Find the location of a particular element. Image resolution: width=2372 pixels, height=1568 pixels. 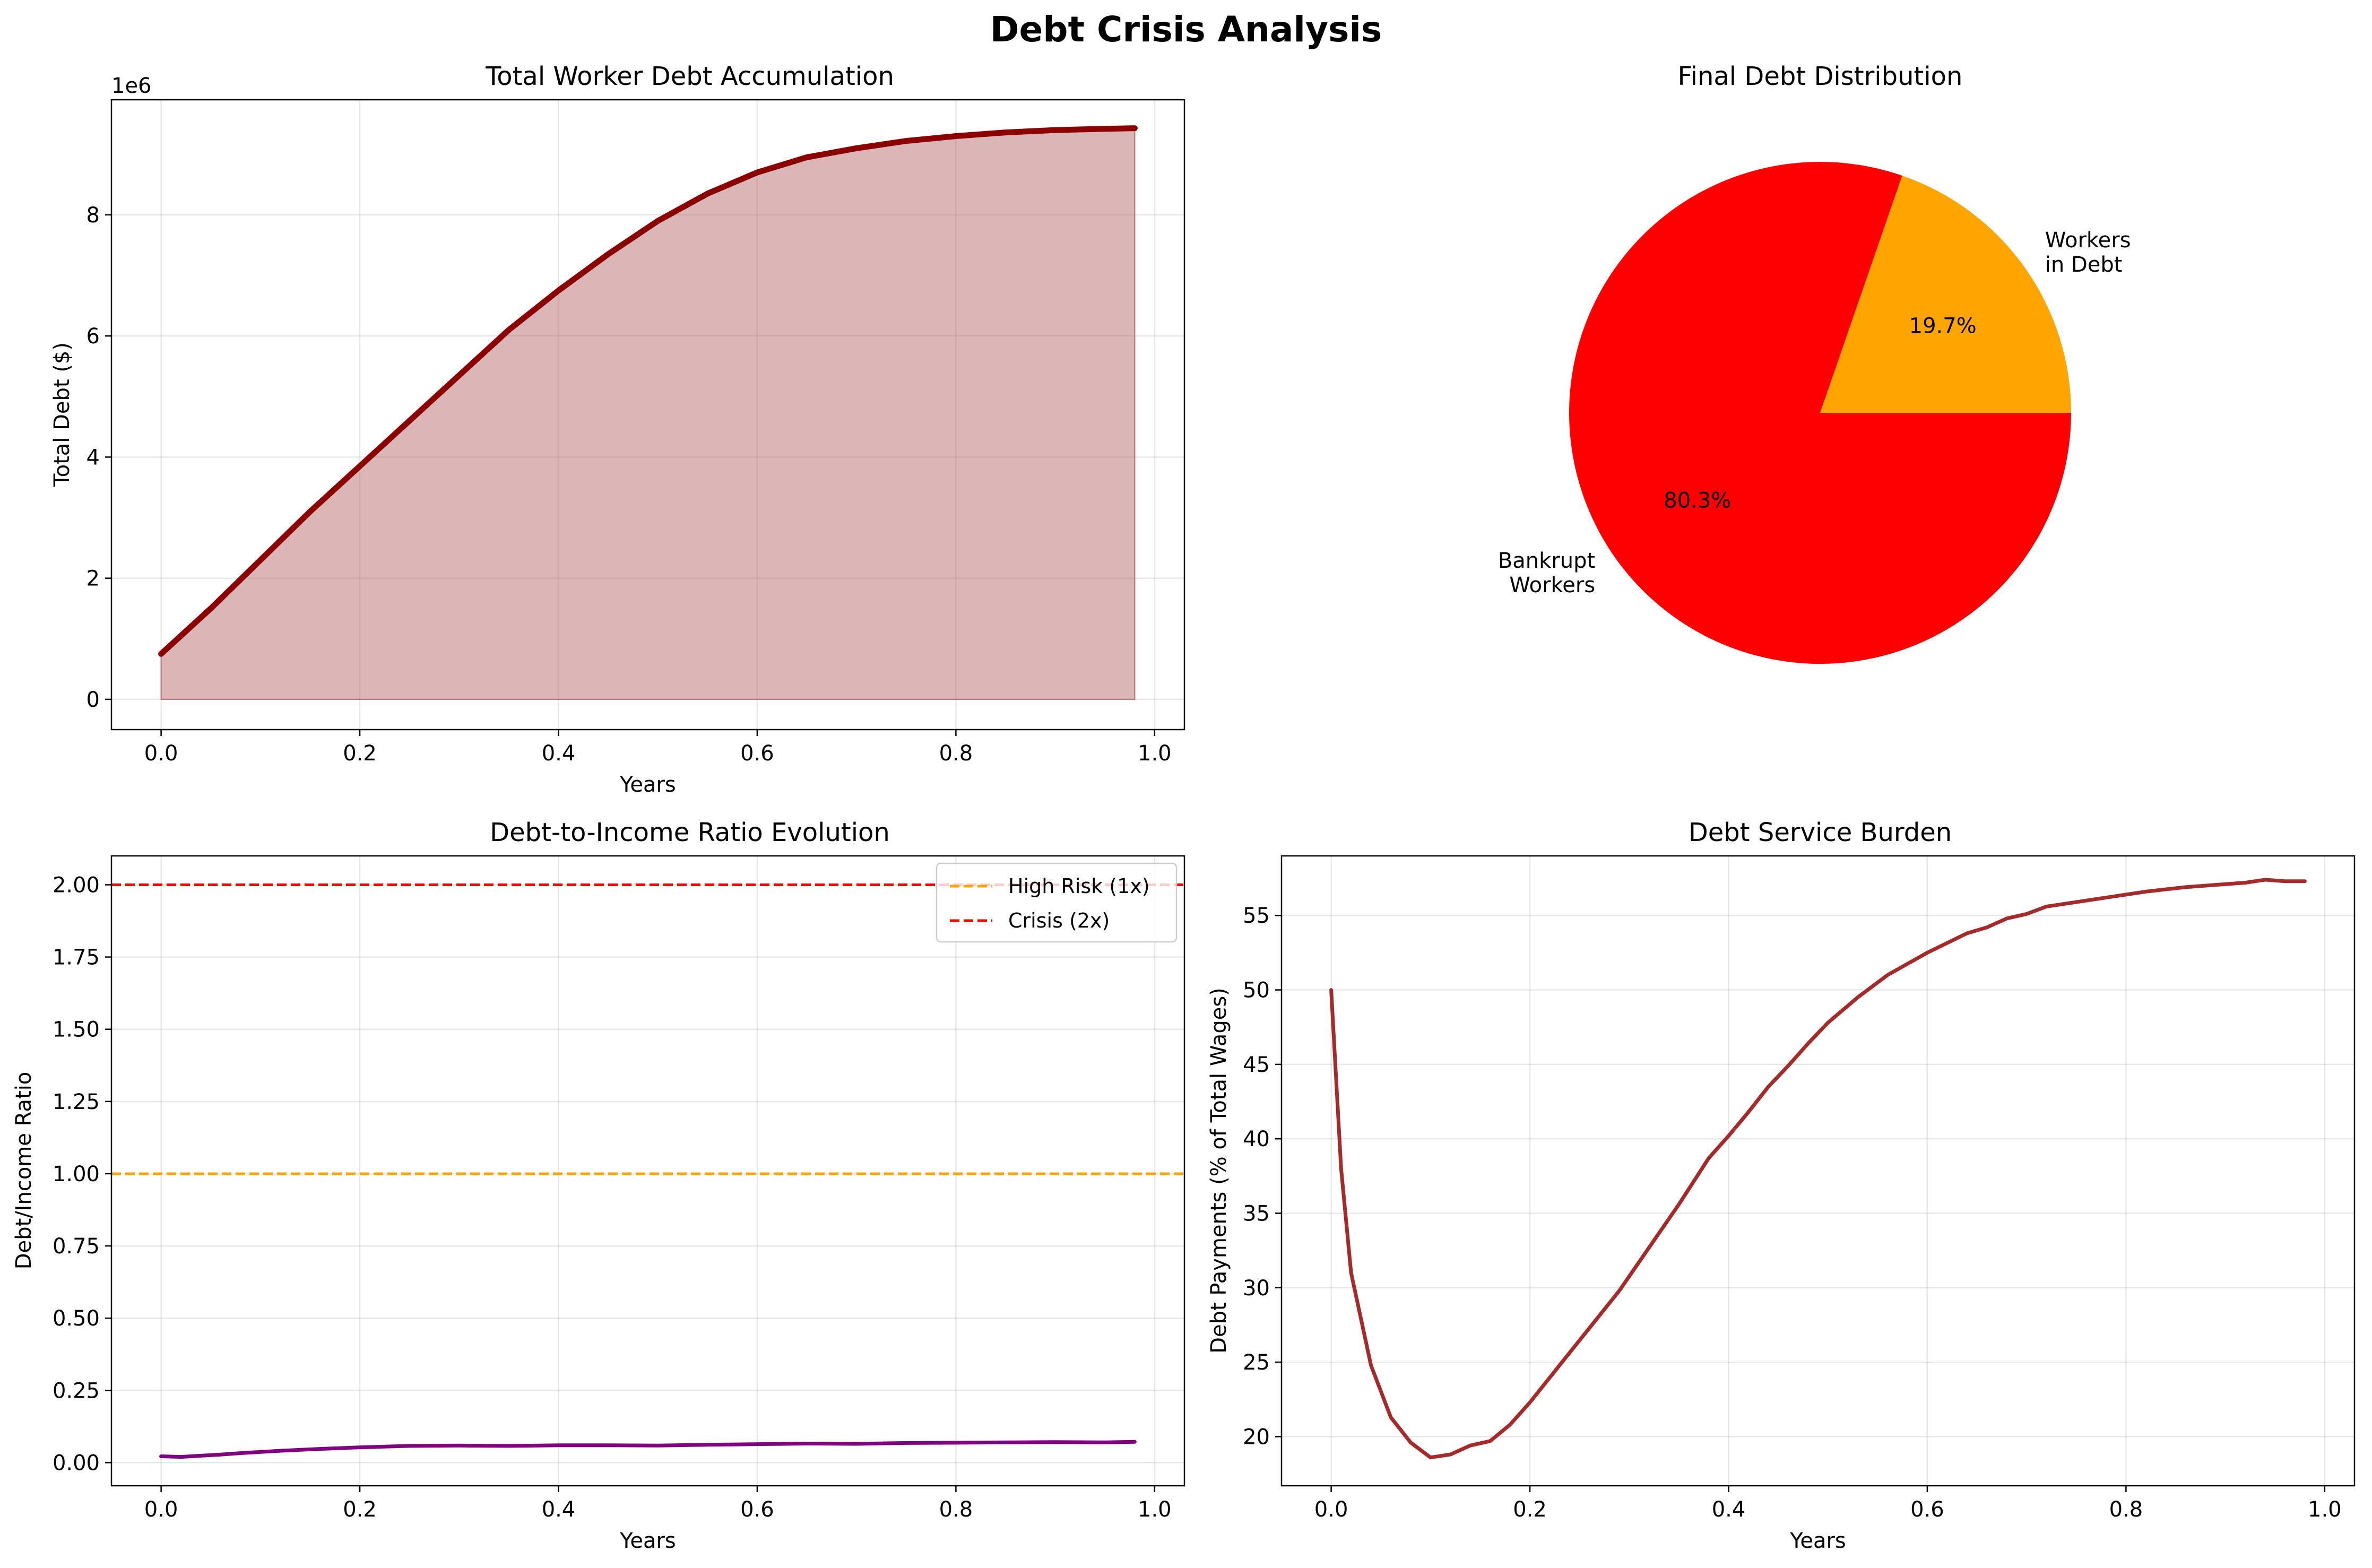

y-tick-label: 0.25 is located at coordinates (77, 1391).